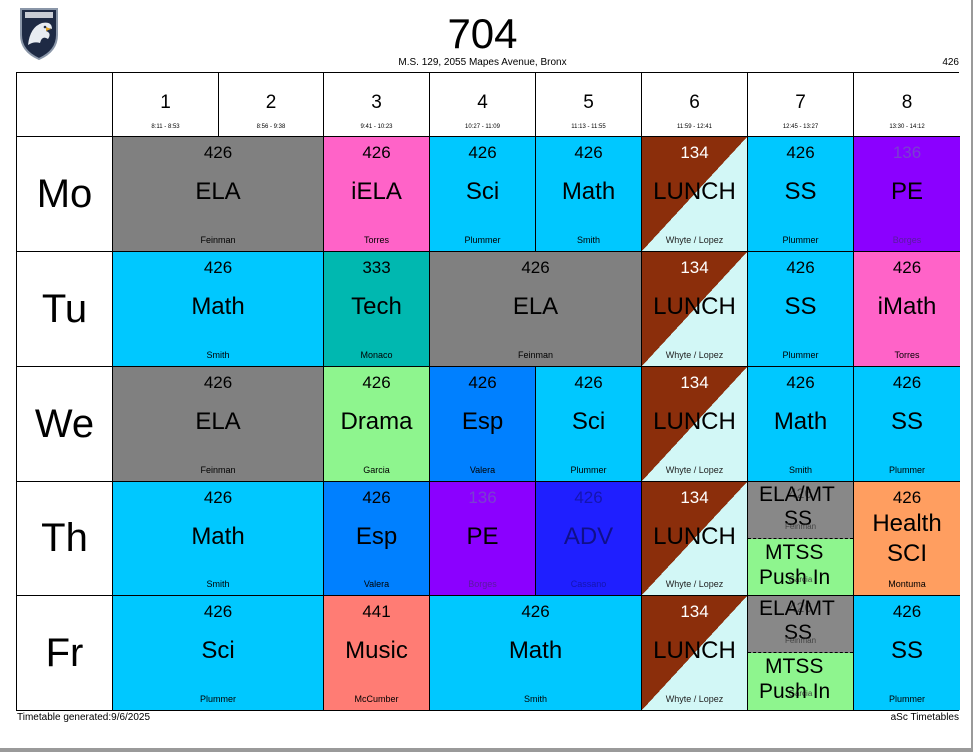  I want to click on teacher-name: Garcia, so click(800, 579).